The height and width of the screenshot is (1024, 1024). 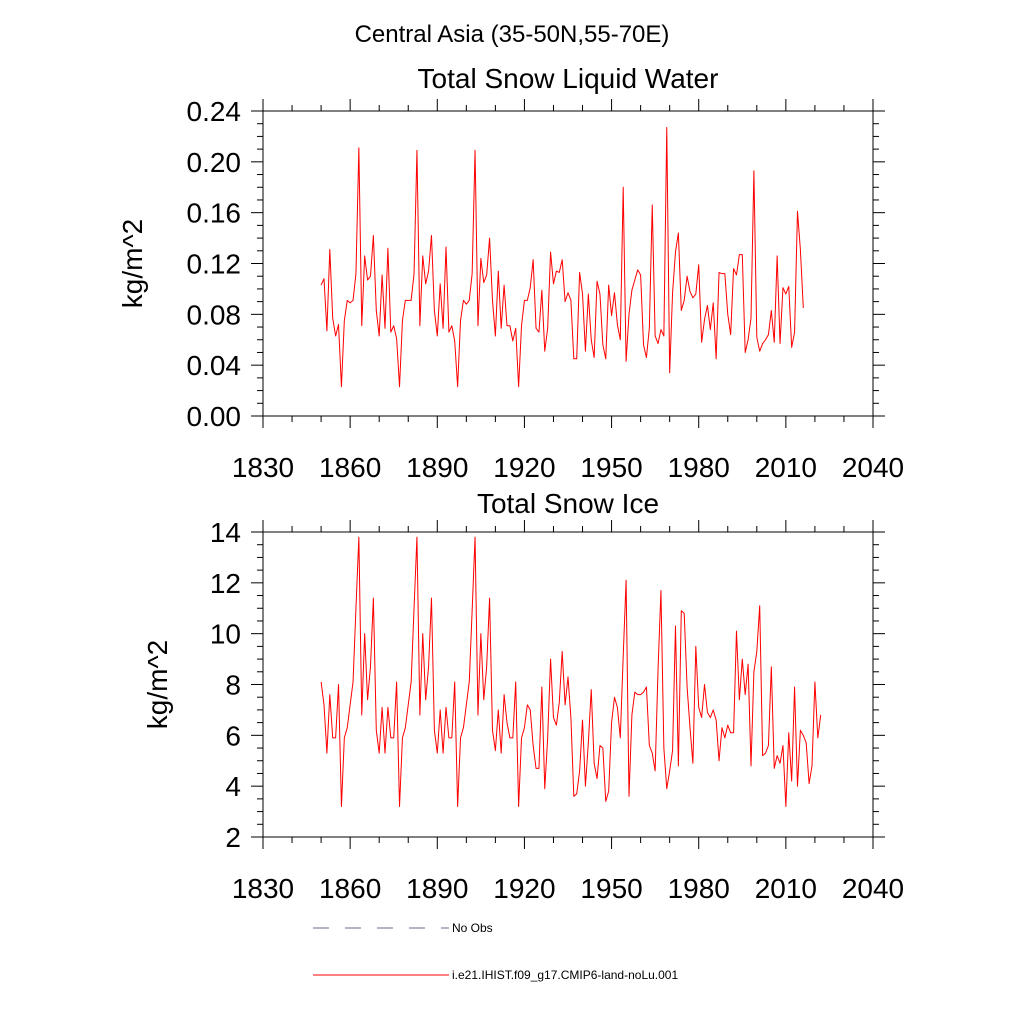 What do you see at coordinates (512, 34) in the screenshot?
I see `main-title: Central Asia (35-50N,55-70E)` at bounding box center [512, 34].